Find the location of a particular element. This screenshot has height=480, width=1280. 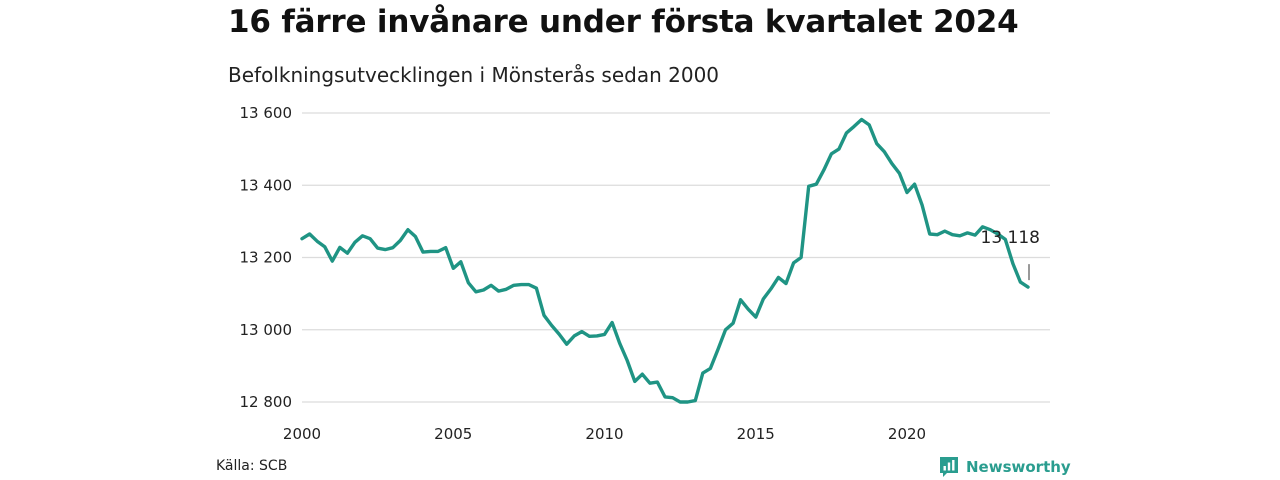

x-tick-label: 2015 is located at coordinates (756, 434).